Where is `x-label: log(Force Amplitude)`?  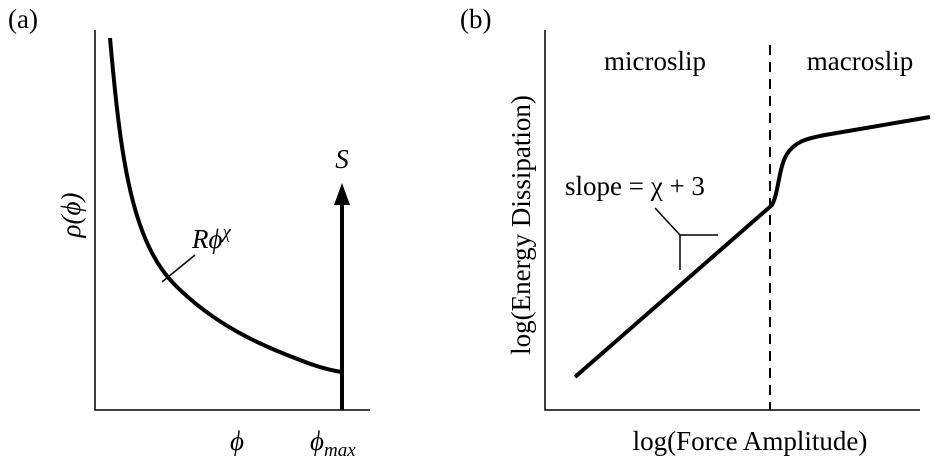
x-label: log(Force Amplitude) is located at coordinates (750, 441).